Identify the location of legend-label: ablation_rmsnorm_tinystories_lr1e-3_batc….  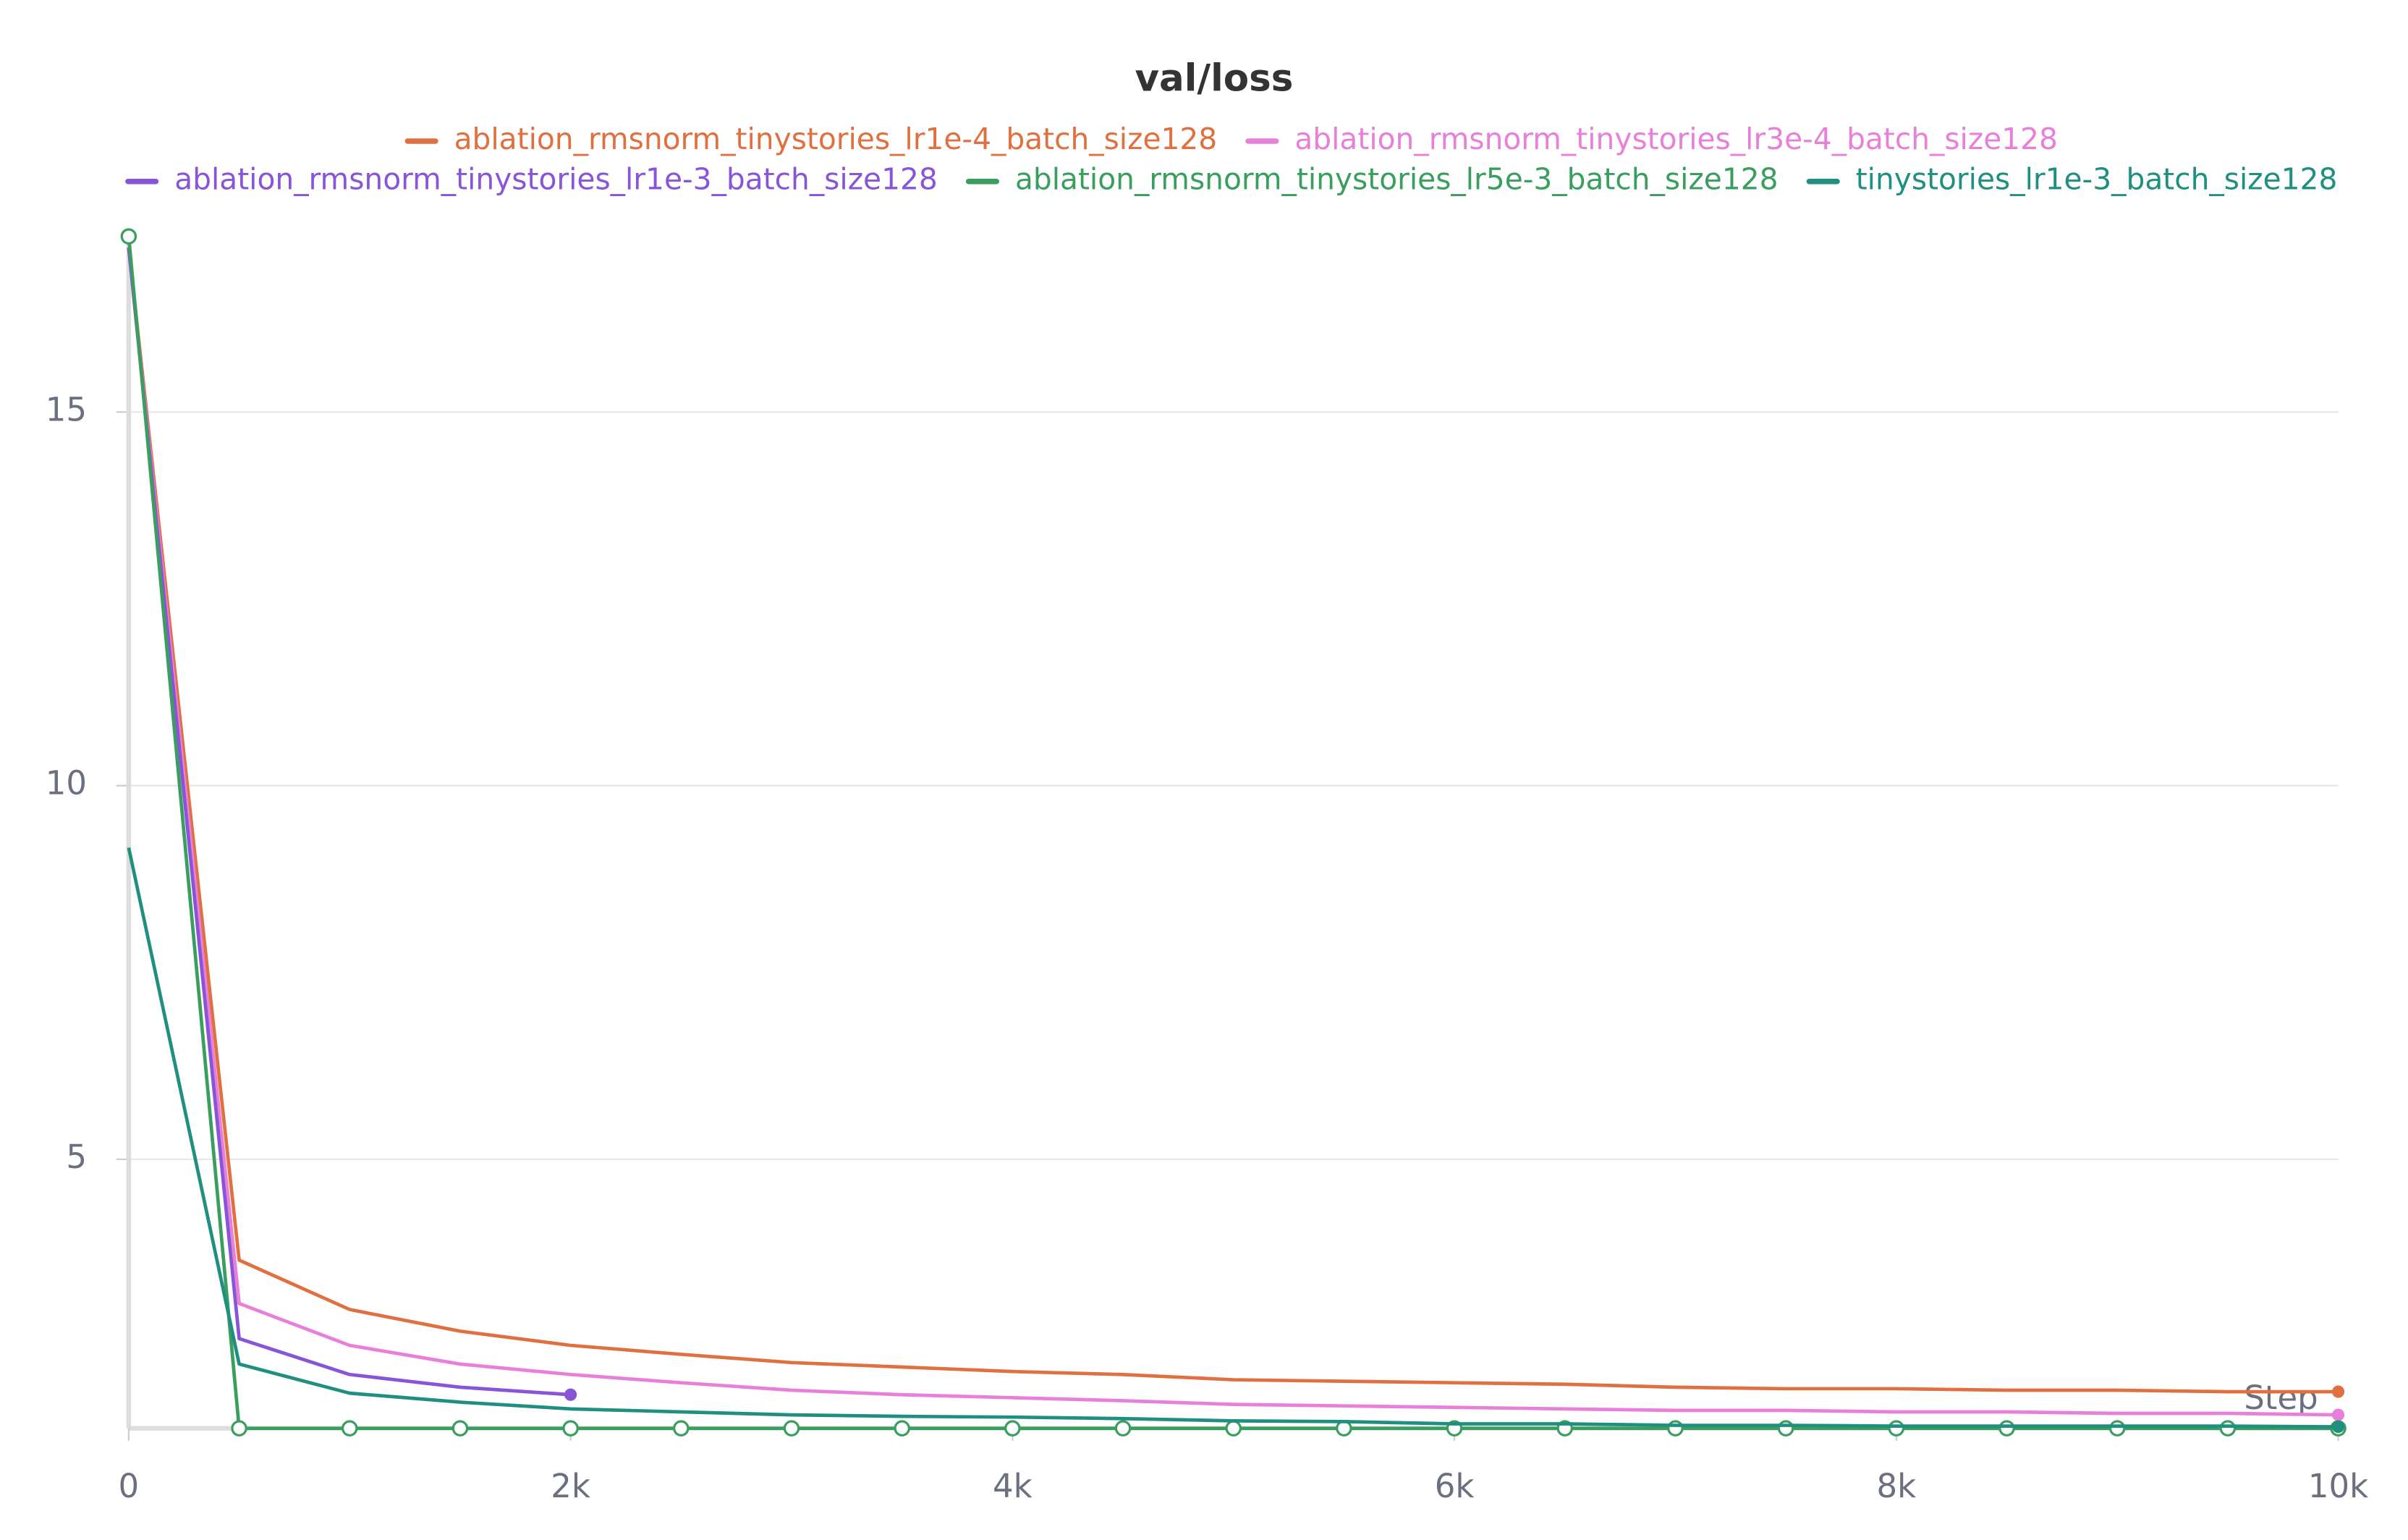
(556, 179).